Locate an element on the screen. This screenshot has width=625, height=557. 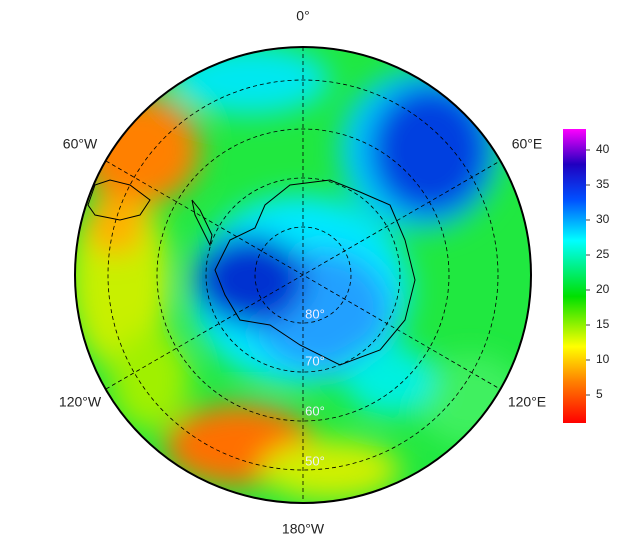
colorbar-tick-label: 20 is located at coordinates (603, 289).